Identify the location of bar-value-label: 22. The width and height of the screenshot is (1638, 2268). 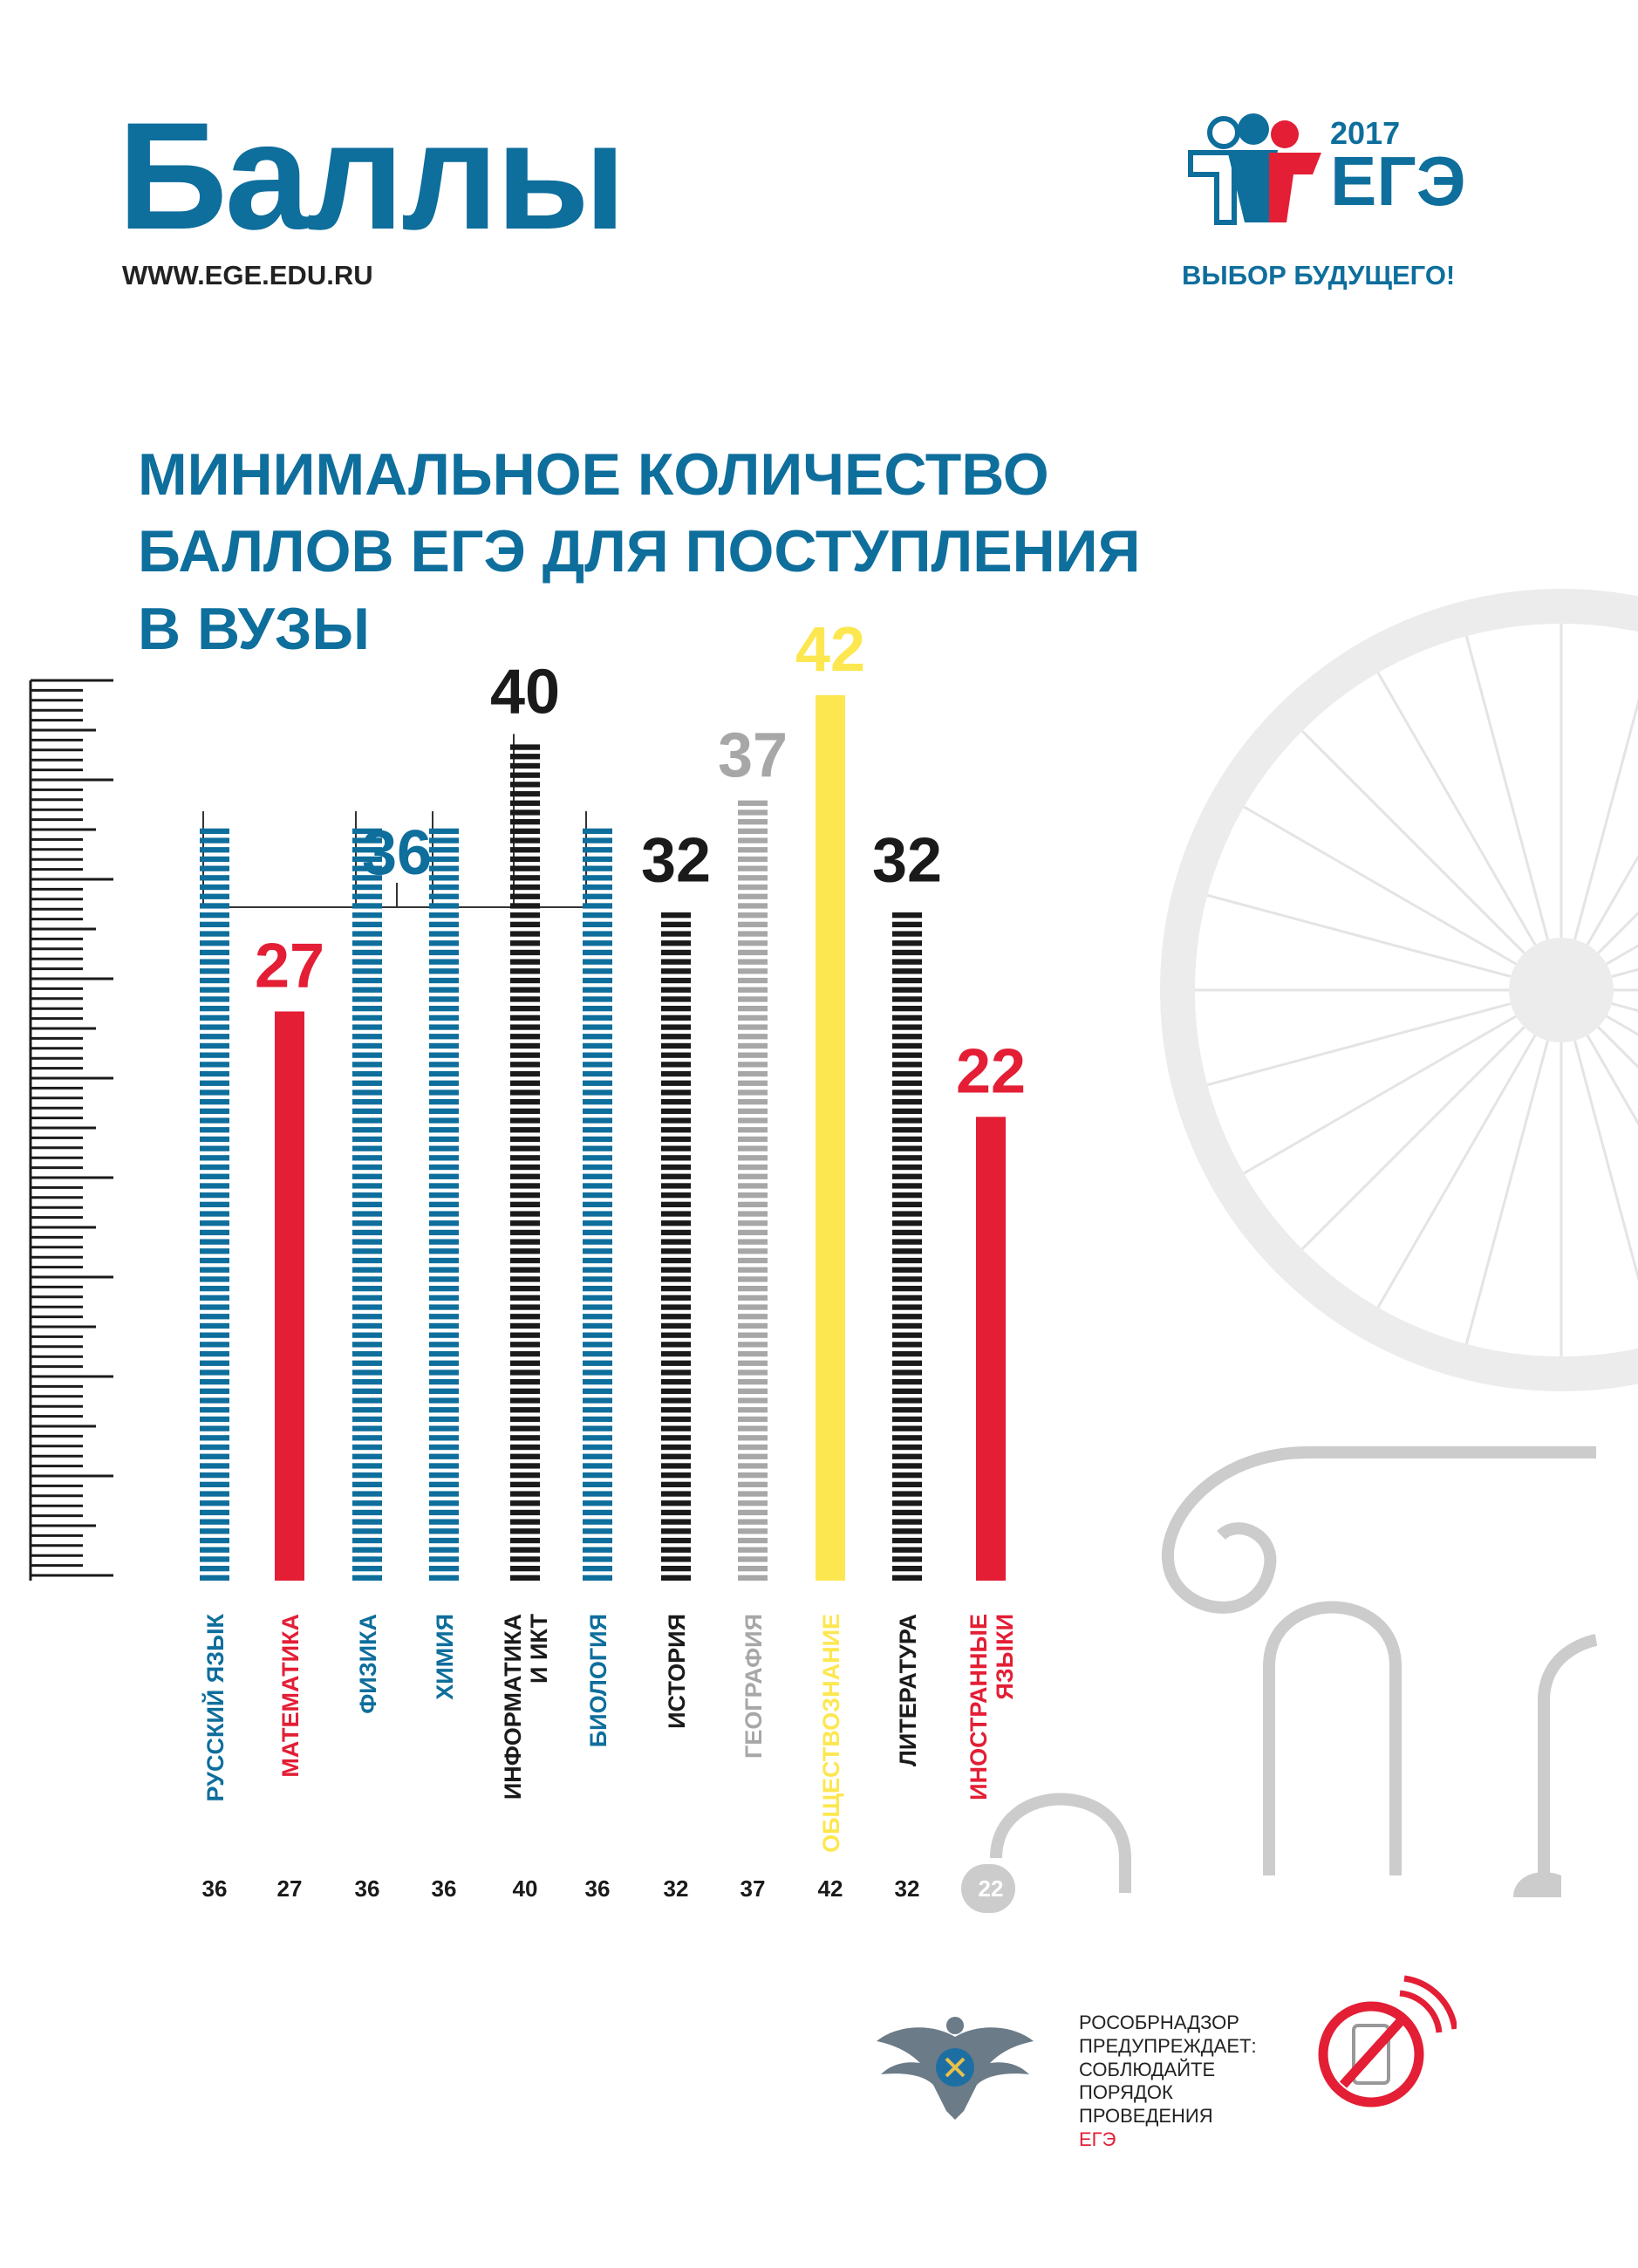
(991, 1071).